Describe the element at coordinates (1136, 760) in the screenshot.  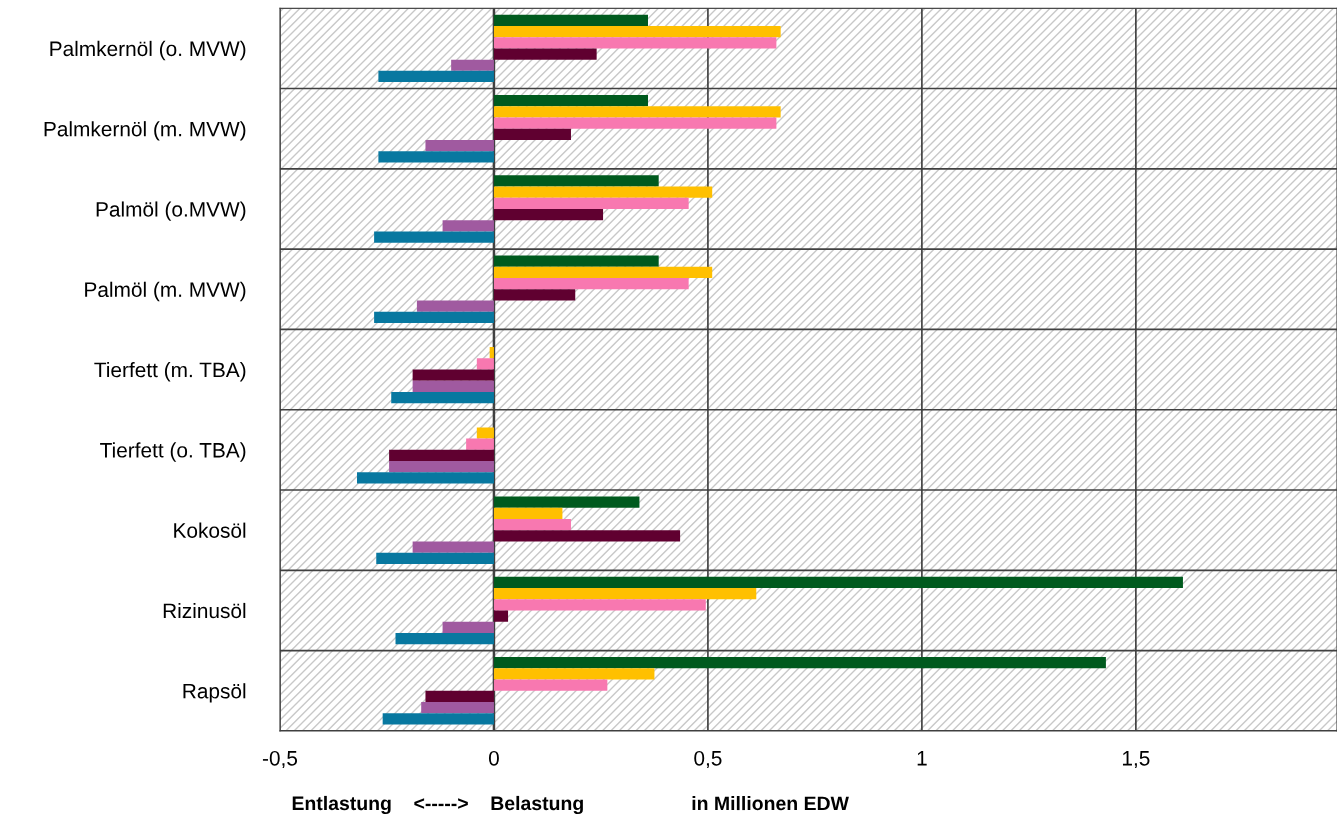
I see `x-tick-label: 1,5` at that location.